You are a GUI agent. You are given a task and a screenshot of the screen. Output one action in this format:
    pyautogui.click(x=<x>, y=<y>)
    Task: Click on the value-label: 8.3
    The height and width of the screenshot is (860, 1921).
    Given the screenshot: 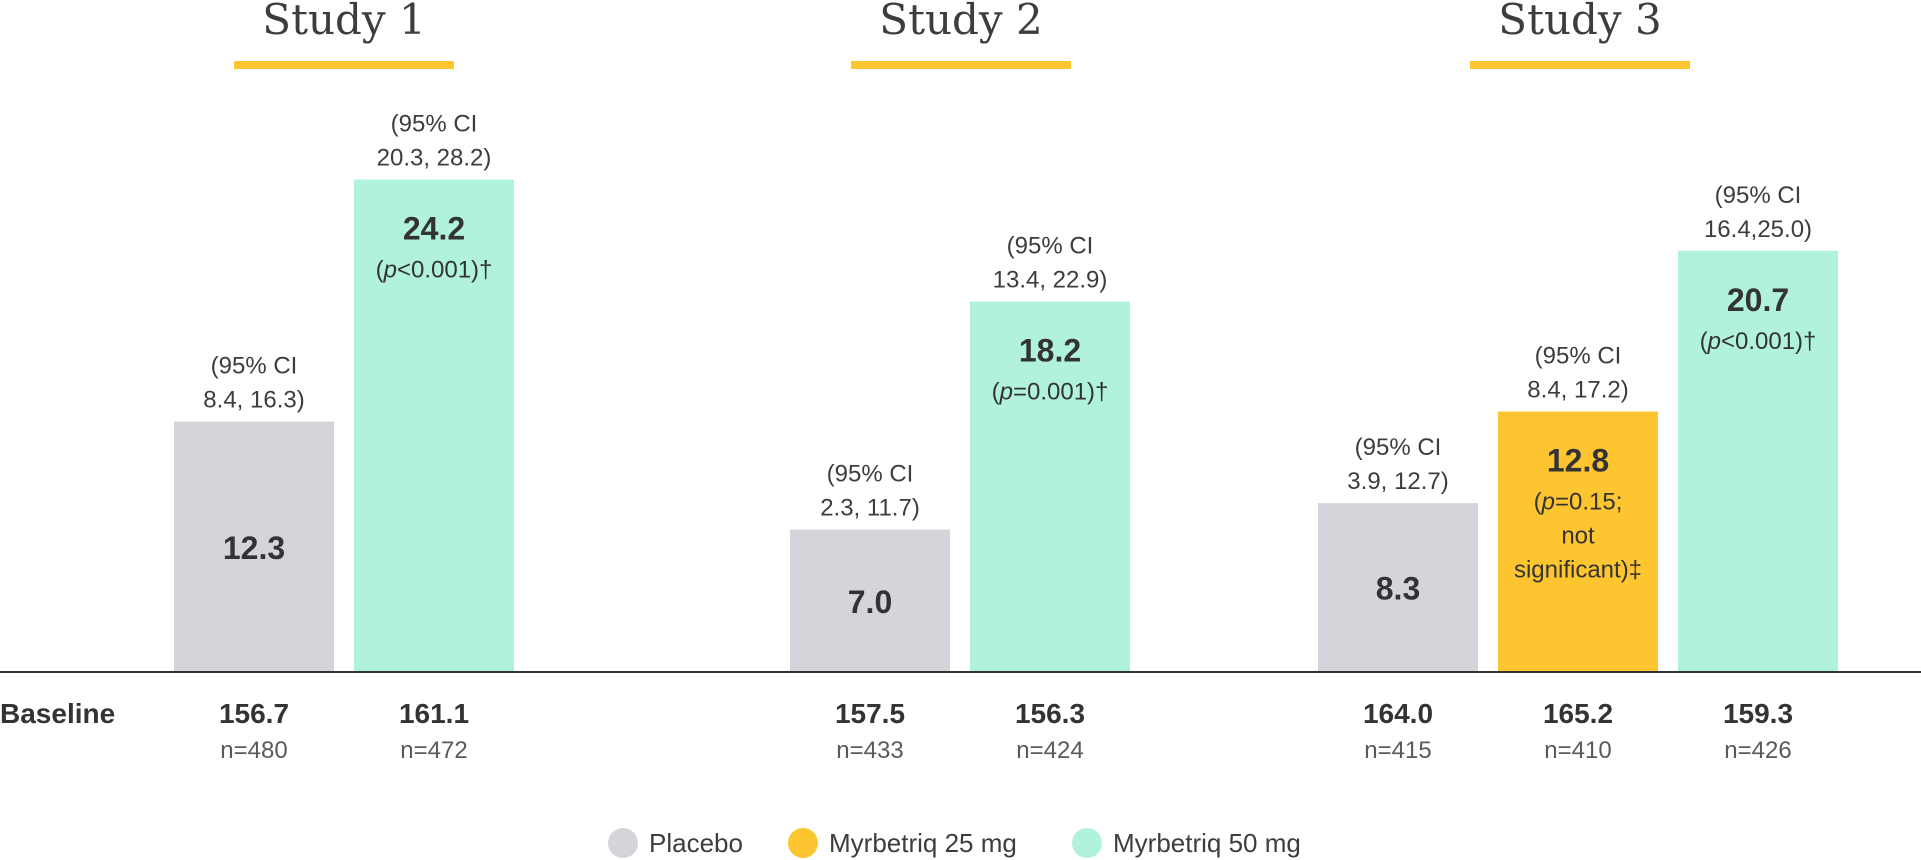 What is the action you would take?
    pyautogui.click(x=1398, y=589)
    